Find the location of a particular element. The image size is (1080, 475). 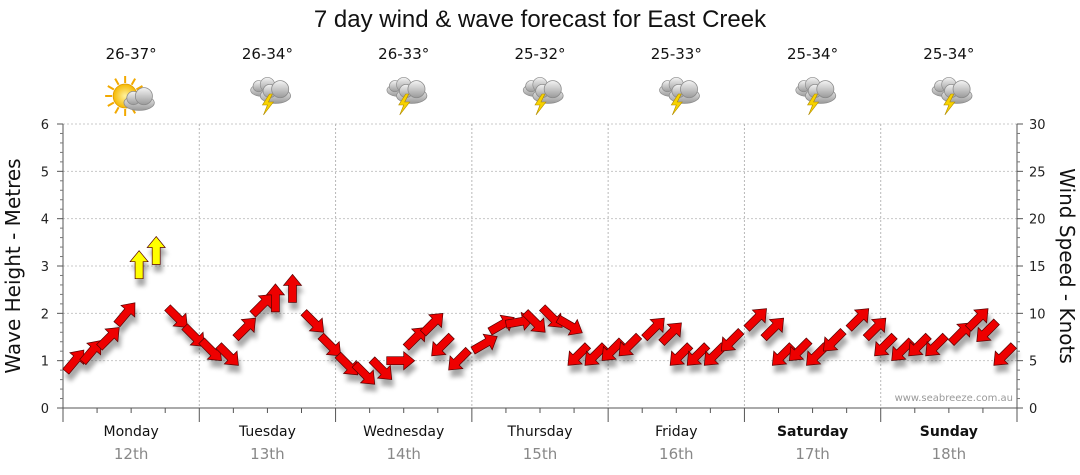

day-name: Wednesday is located at coordinates (403, 432).